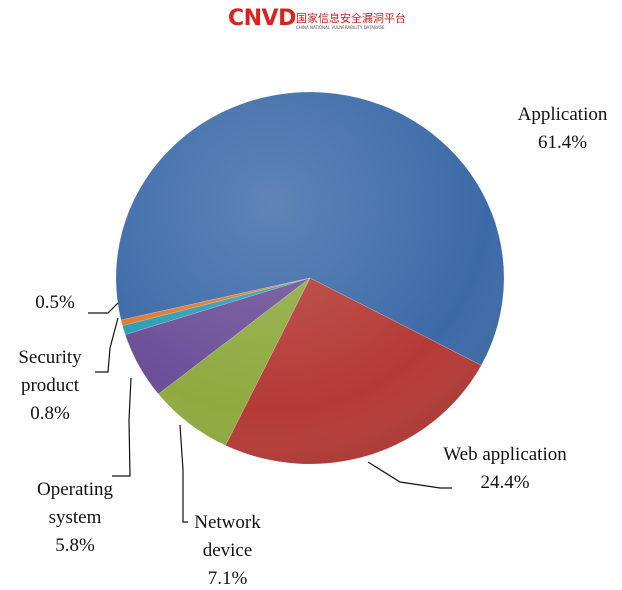  Describe the element at coordinates (351, 18) in the screenshot. I see `logo-name: 国家信息安全漏洞平台` at that location.